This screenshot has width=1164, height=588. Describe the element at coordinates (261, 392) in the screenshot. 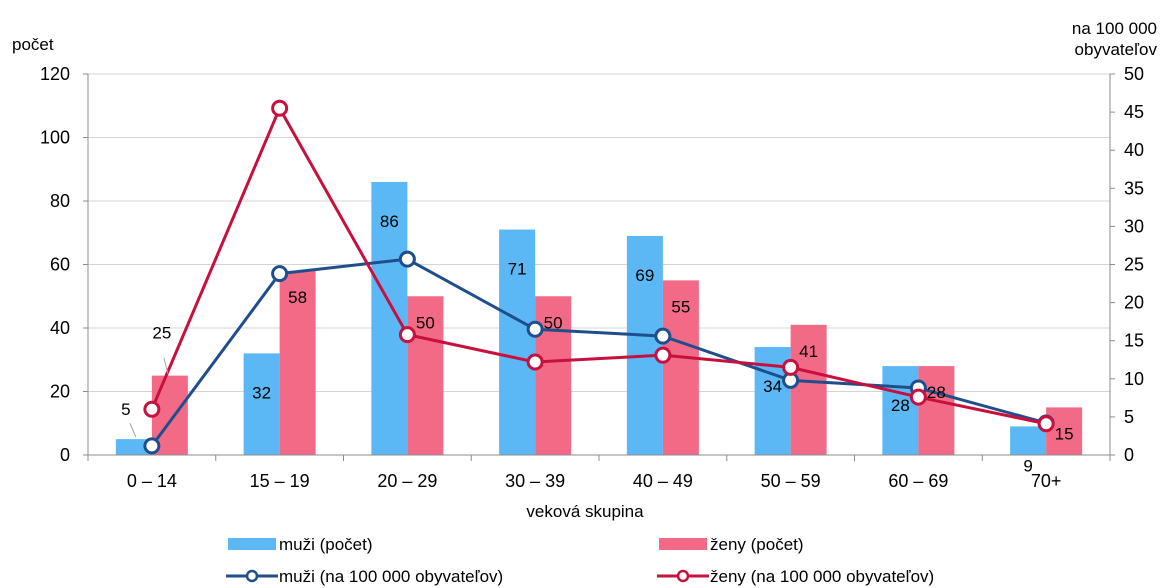

I see `data-label-muzi: 32` at that location.